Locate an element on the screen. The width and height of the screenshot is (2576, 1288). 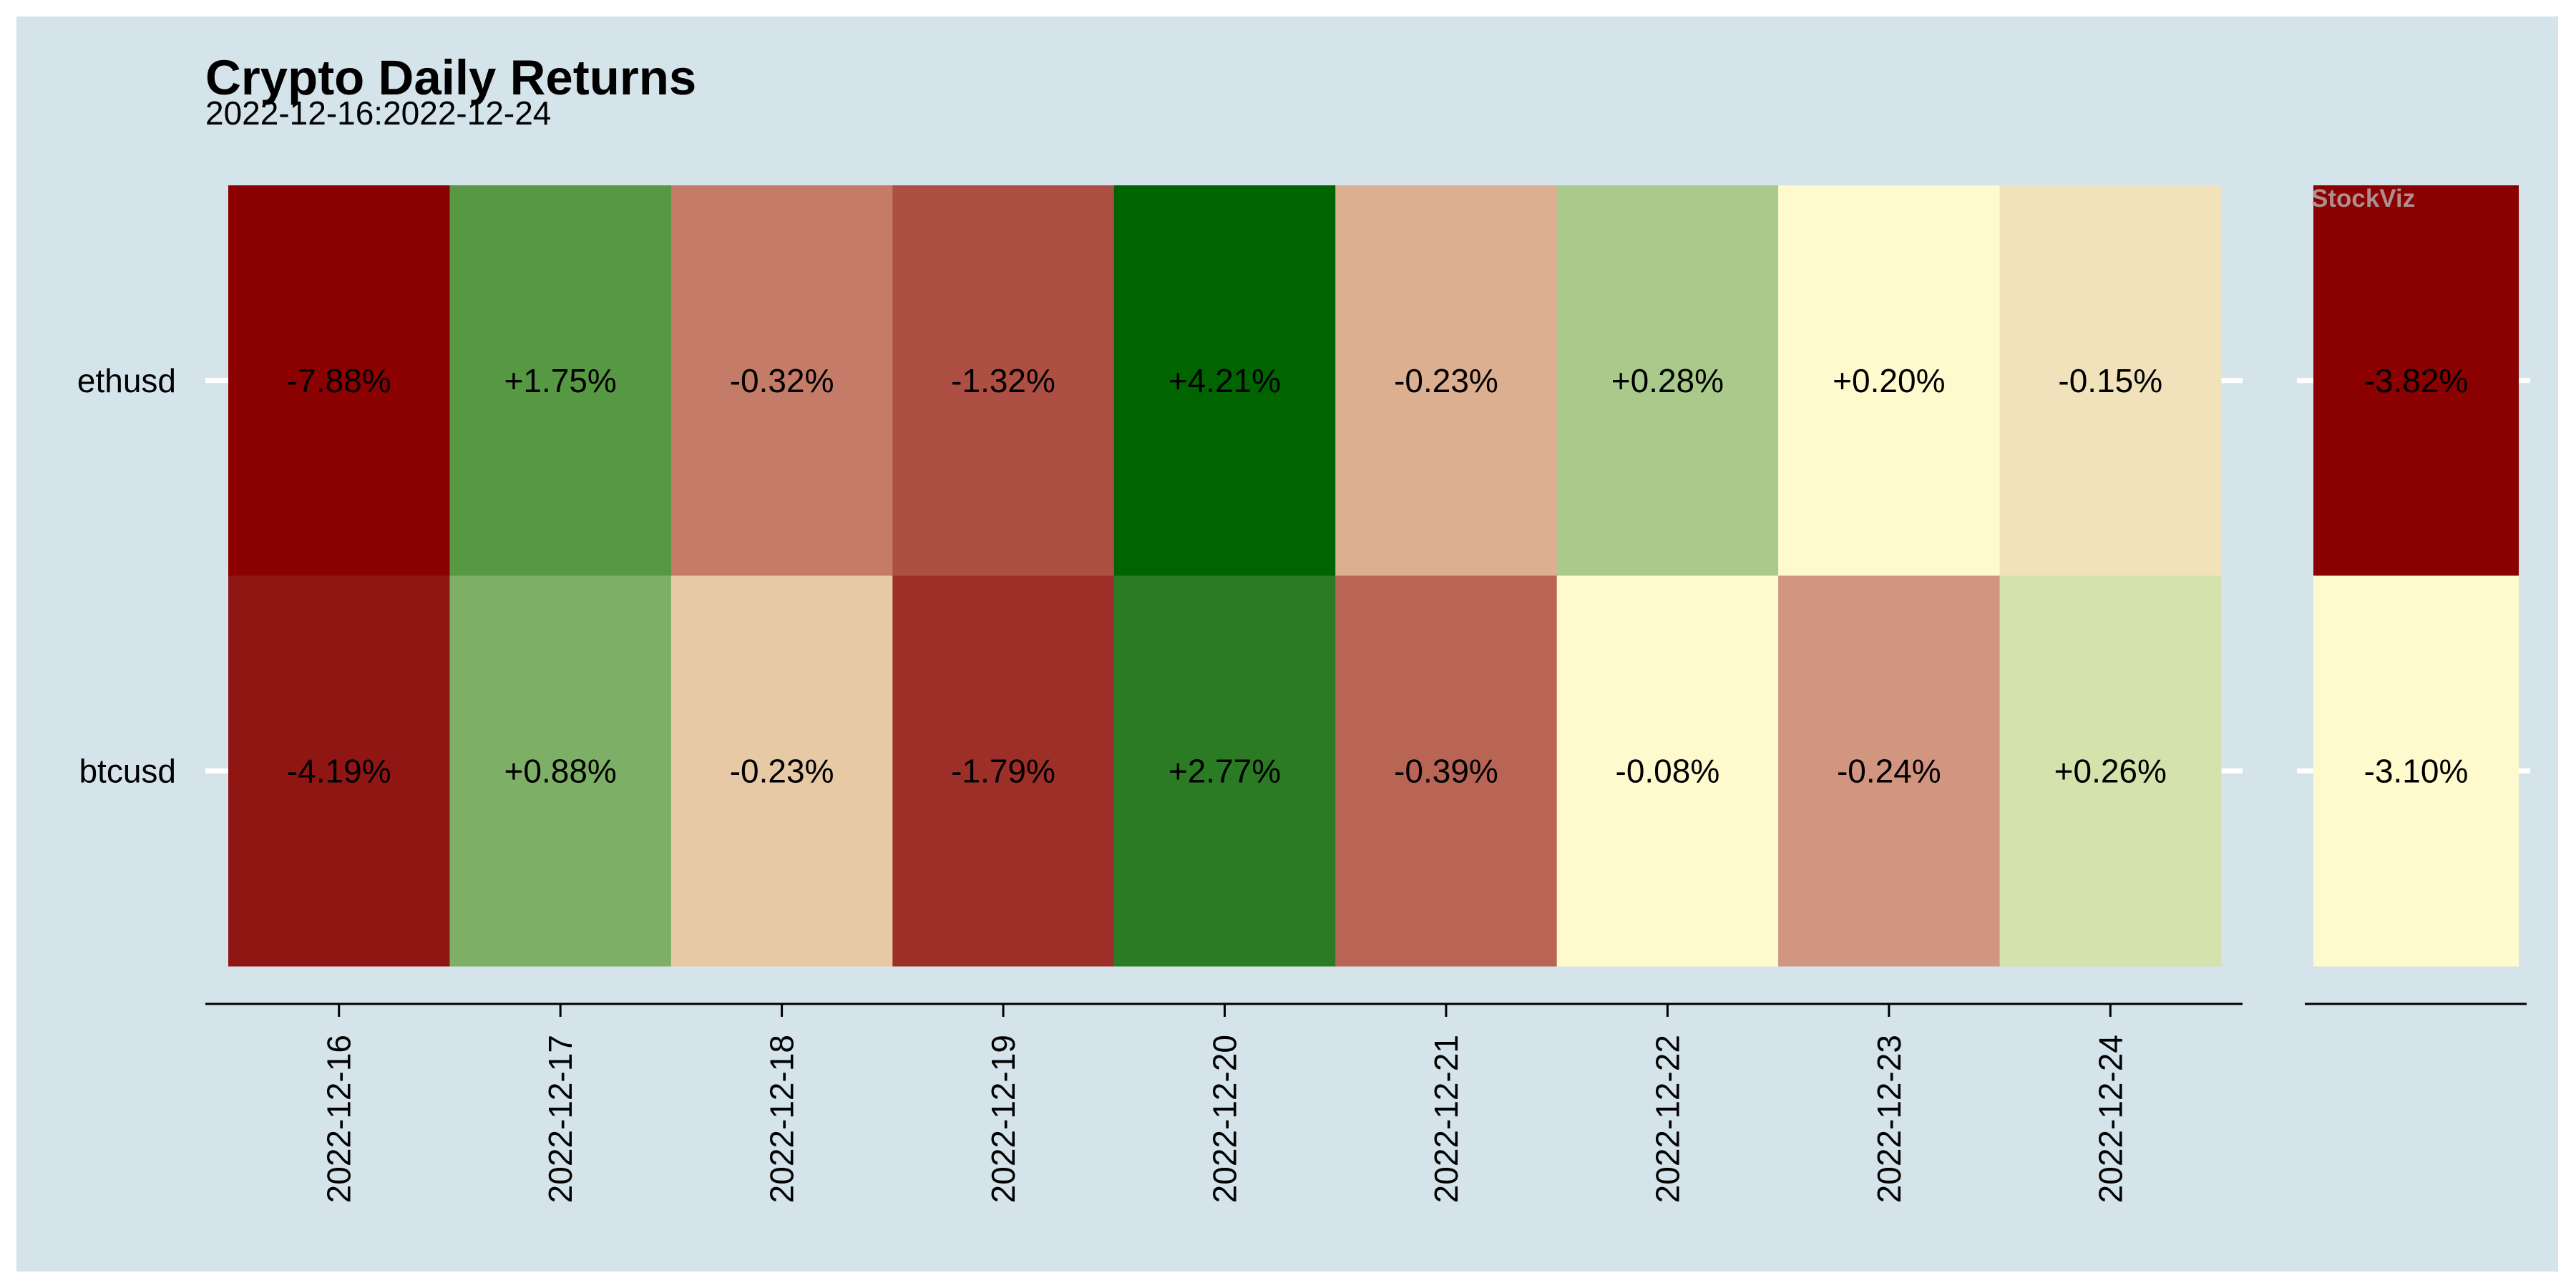
cell-value-label: -0.32% is located at coordinates (782, 380).